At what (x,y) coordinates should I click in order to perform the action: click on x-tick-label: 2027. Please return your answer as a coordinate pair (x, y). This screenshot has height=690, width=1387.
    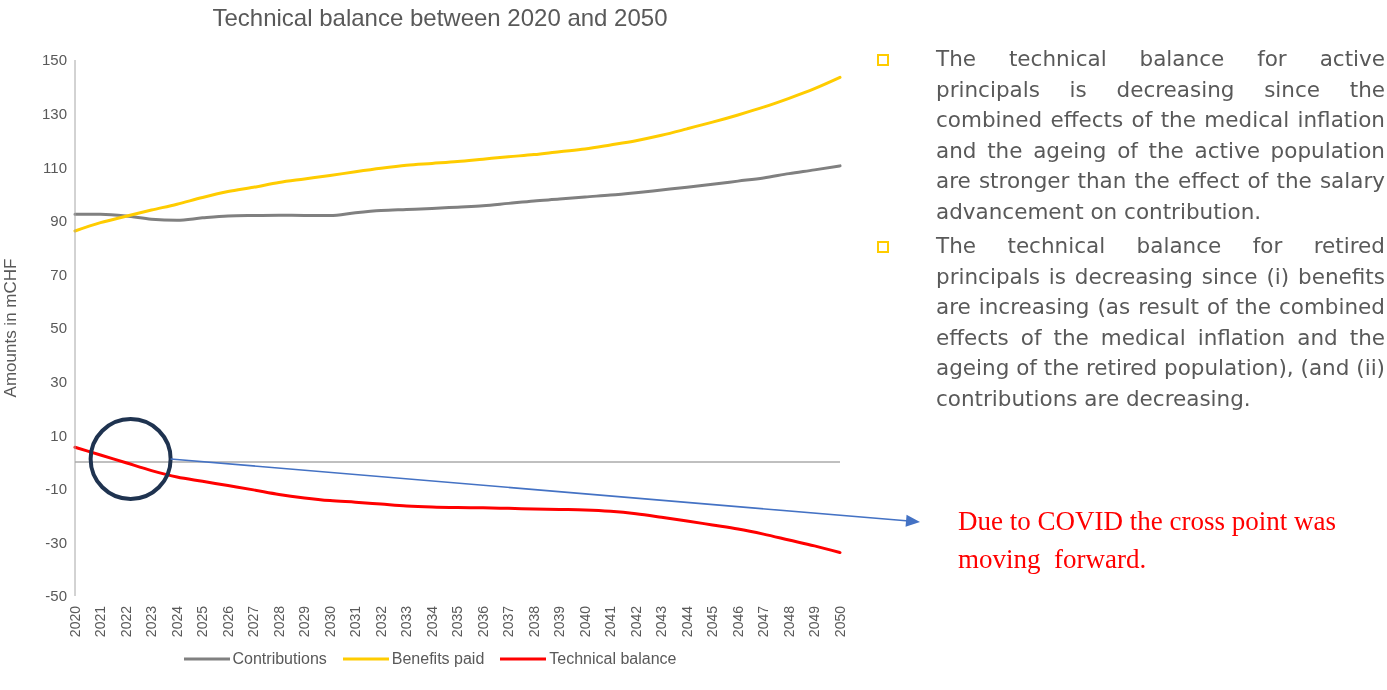
    Looking at the image, I should click on (253, 621).